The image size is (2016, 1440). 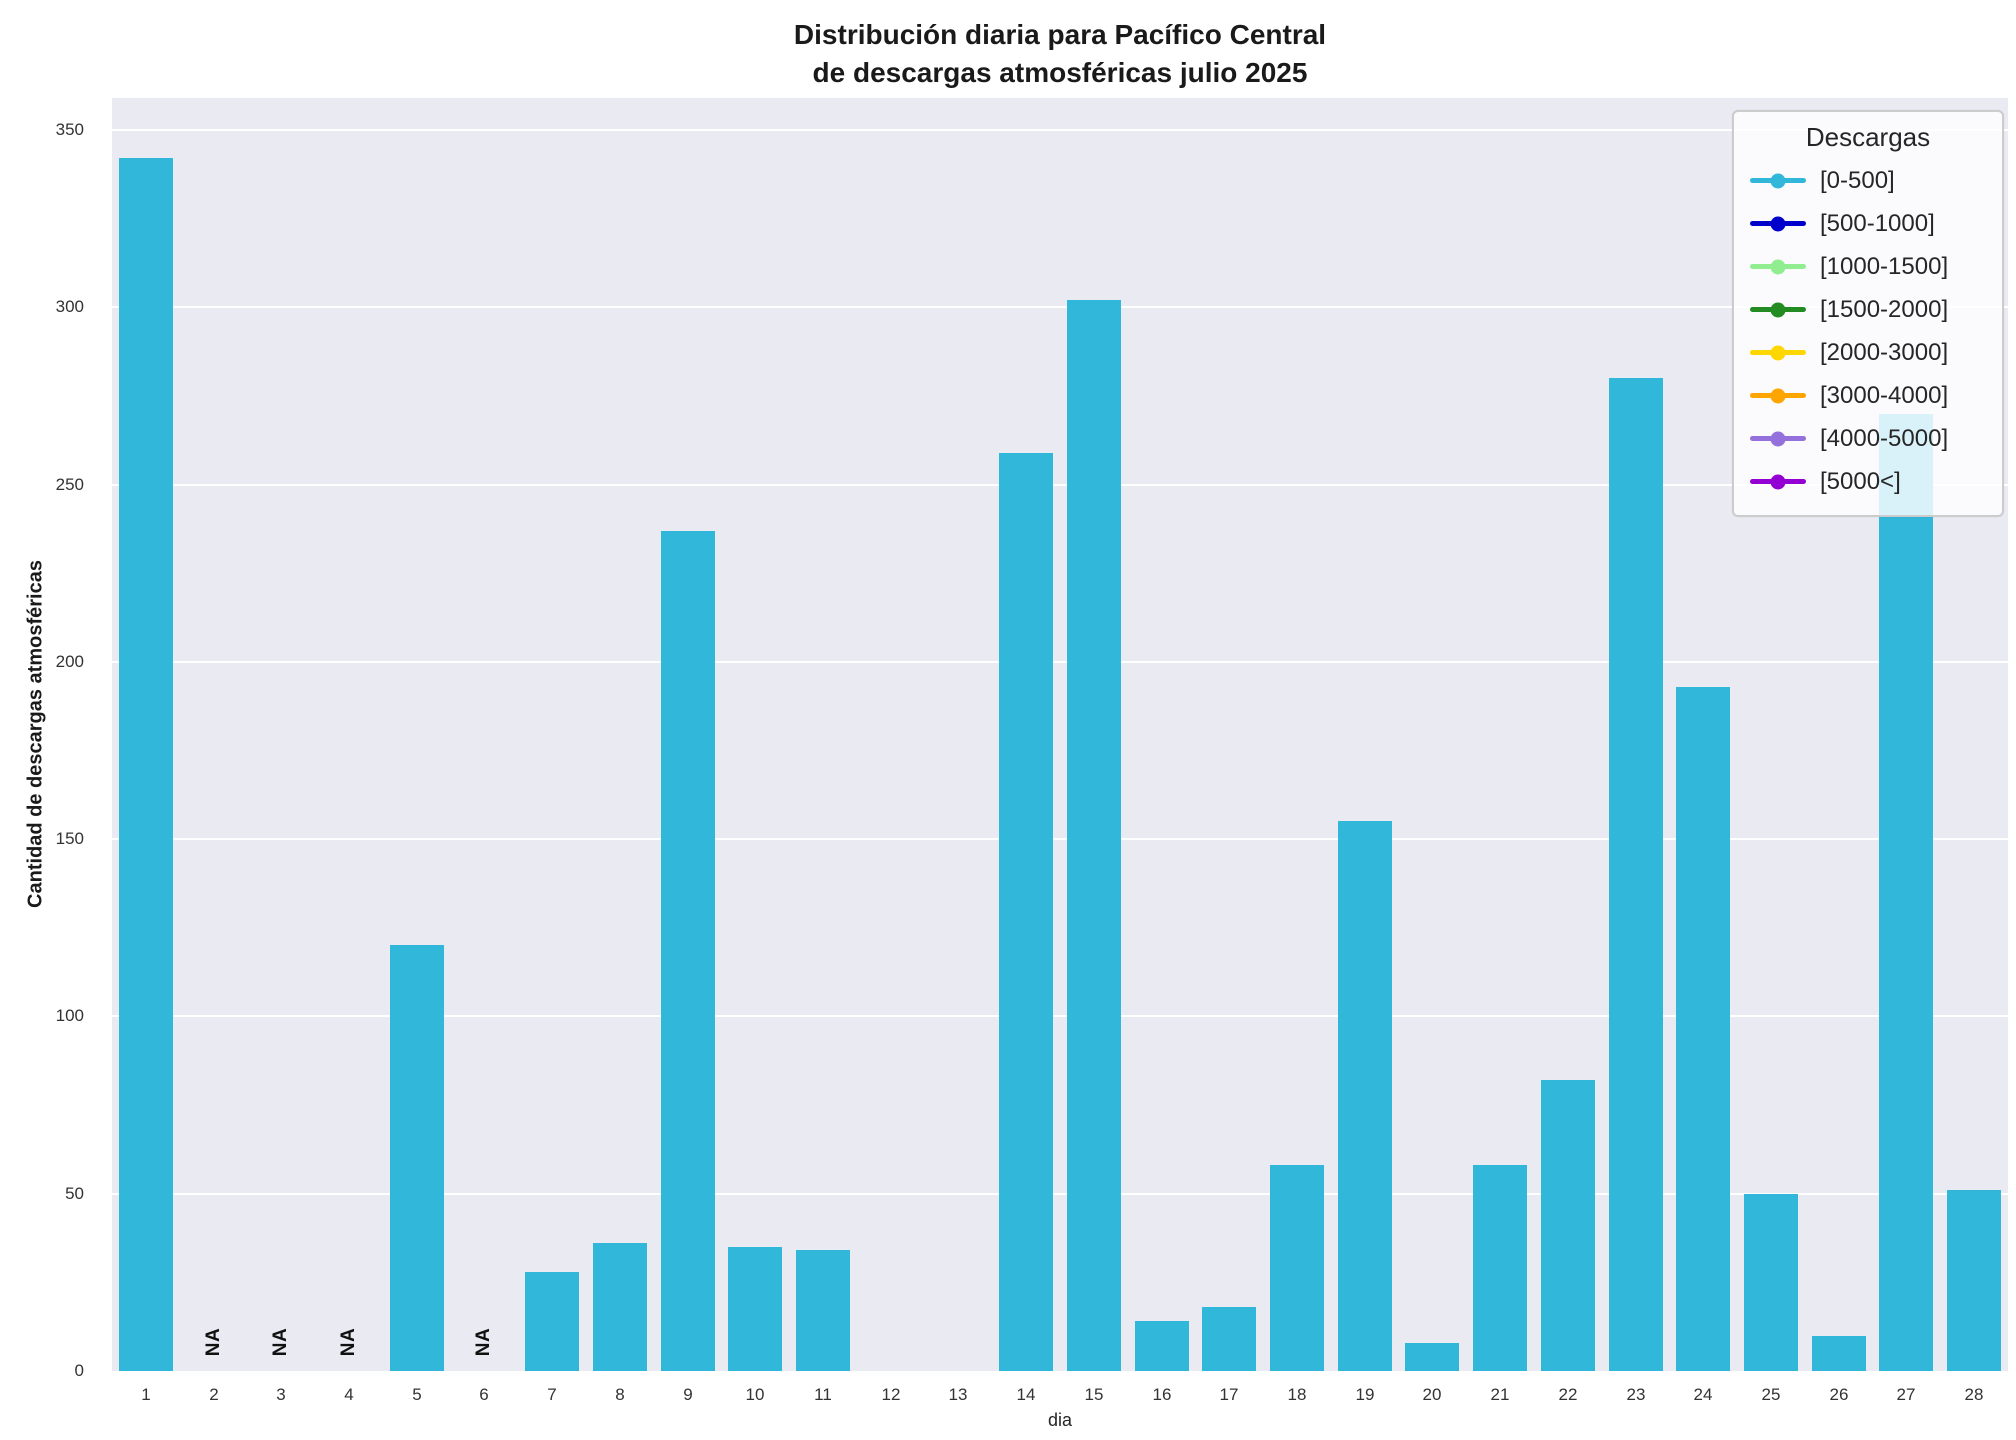 What do you see at coordinates (688, 1394) in the screenshot?
I see `x-tick-9: 9` at bounding box center [688, 1394].